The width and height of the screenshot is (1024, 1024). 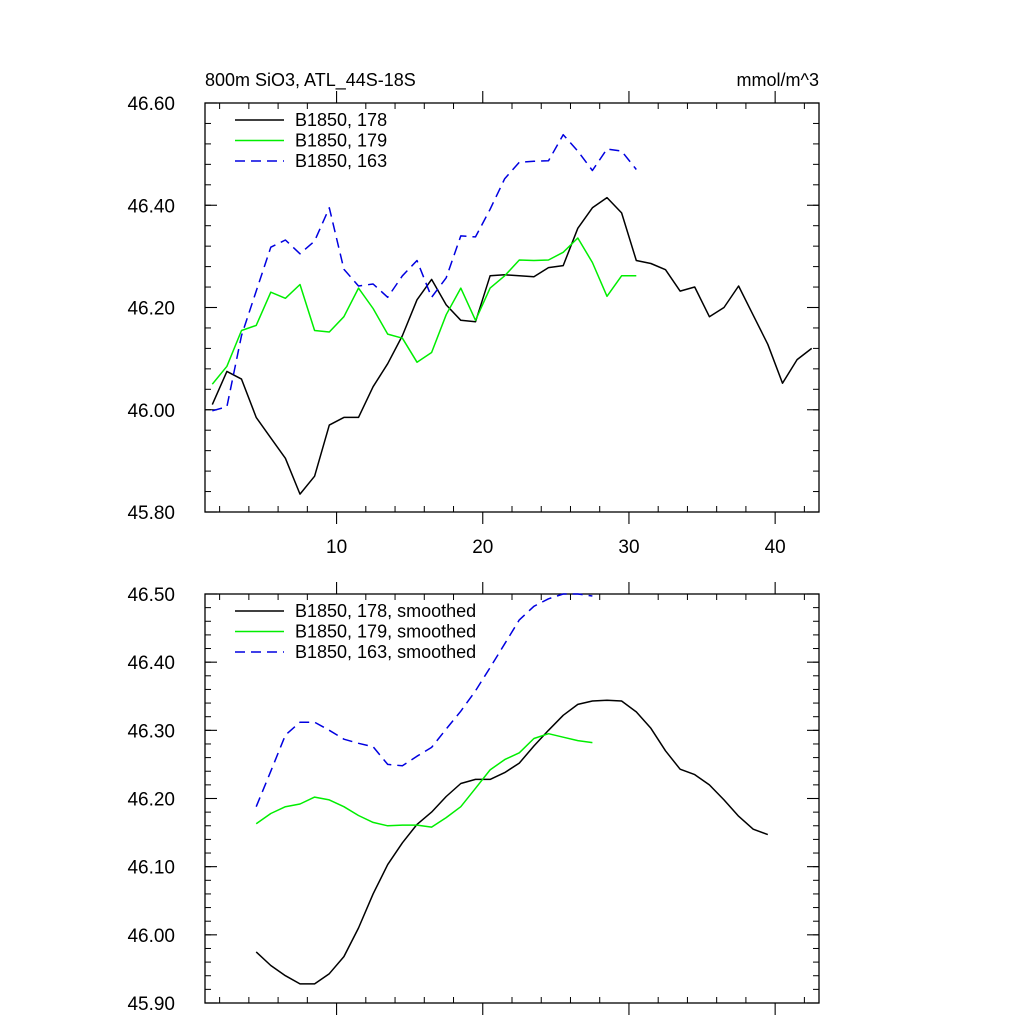 I want to click on legend-label: B1850, 179, smoothed, so click(x=385, y=632).